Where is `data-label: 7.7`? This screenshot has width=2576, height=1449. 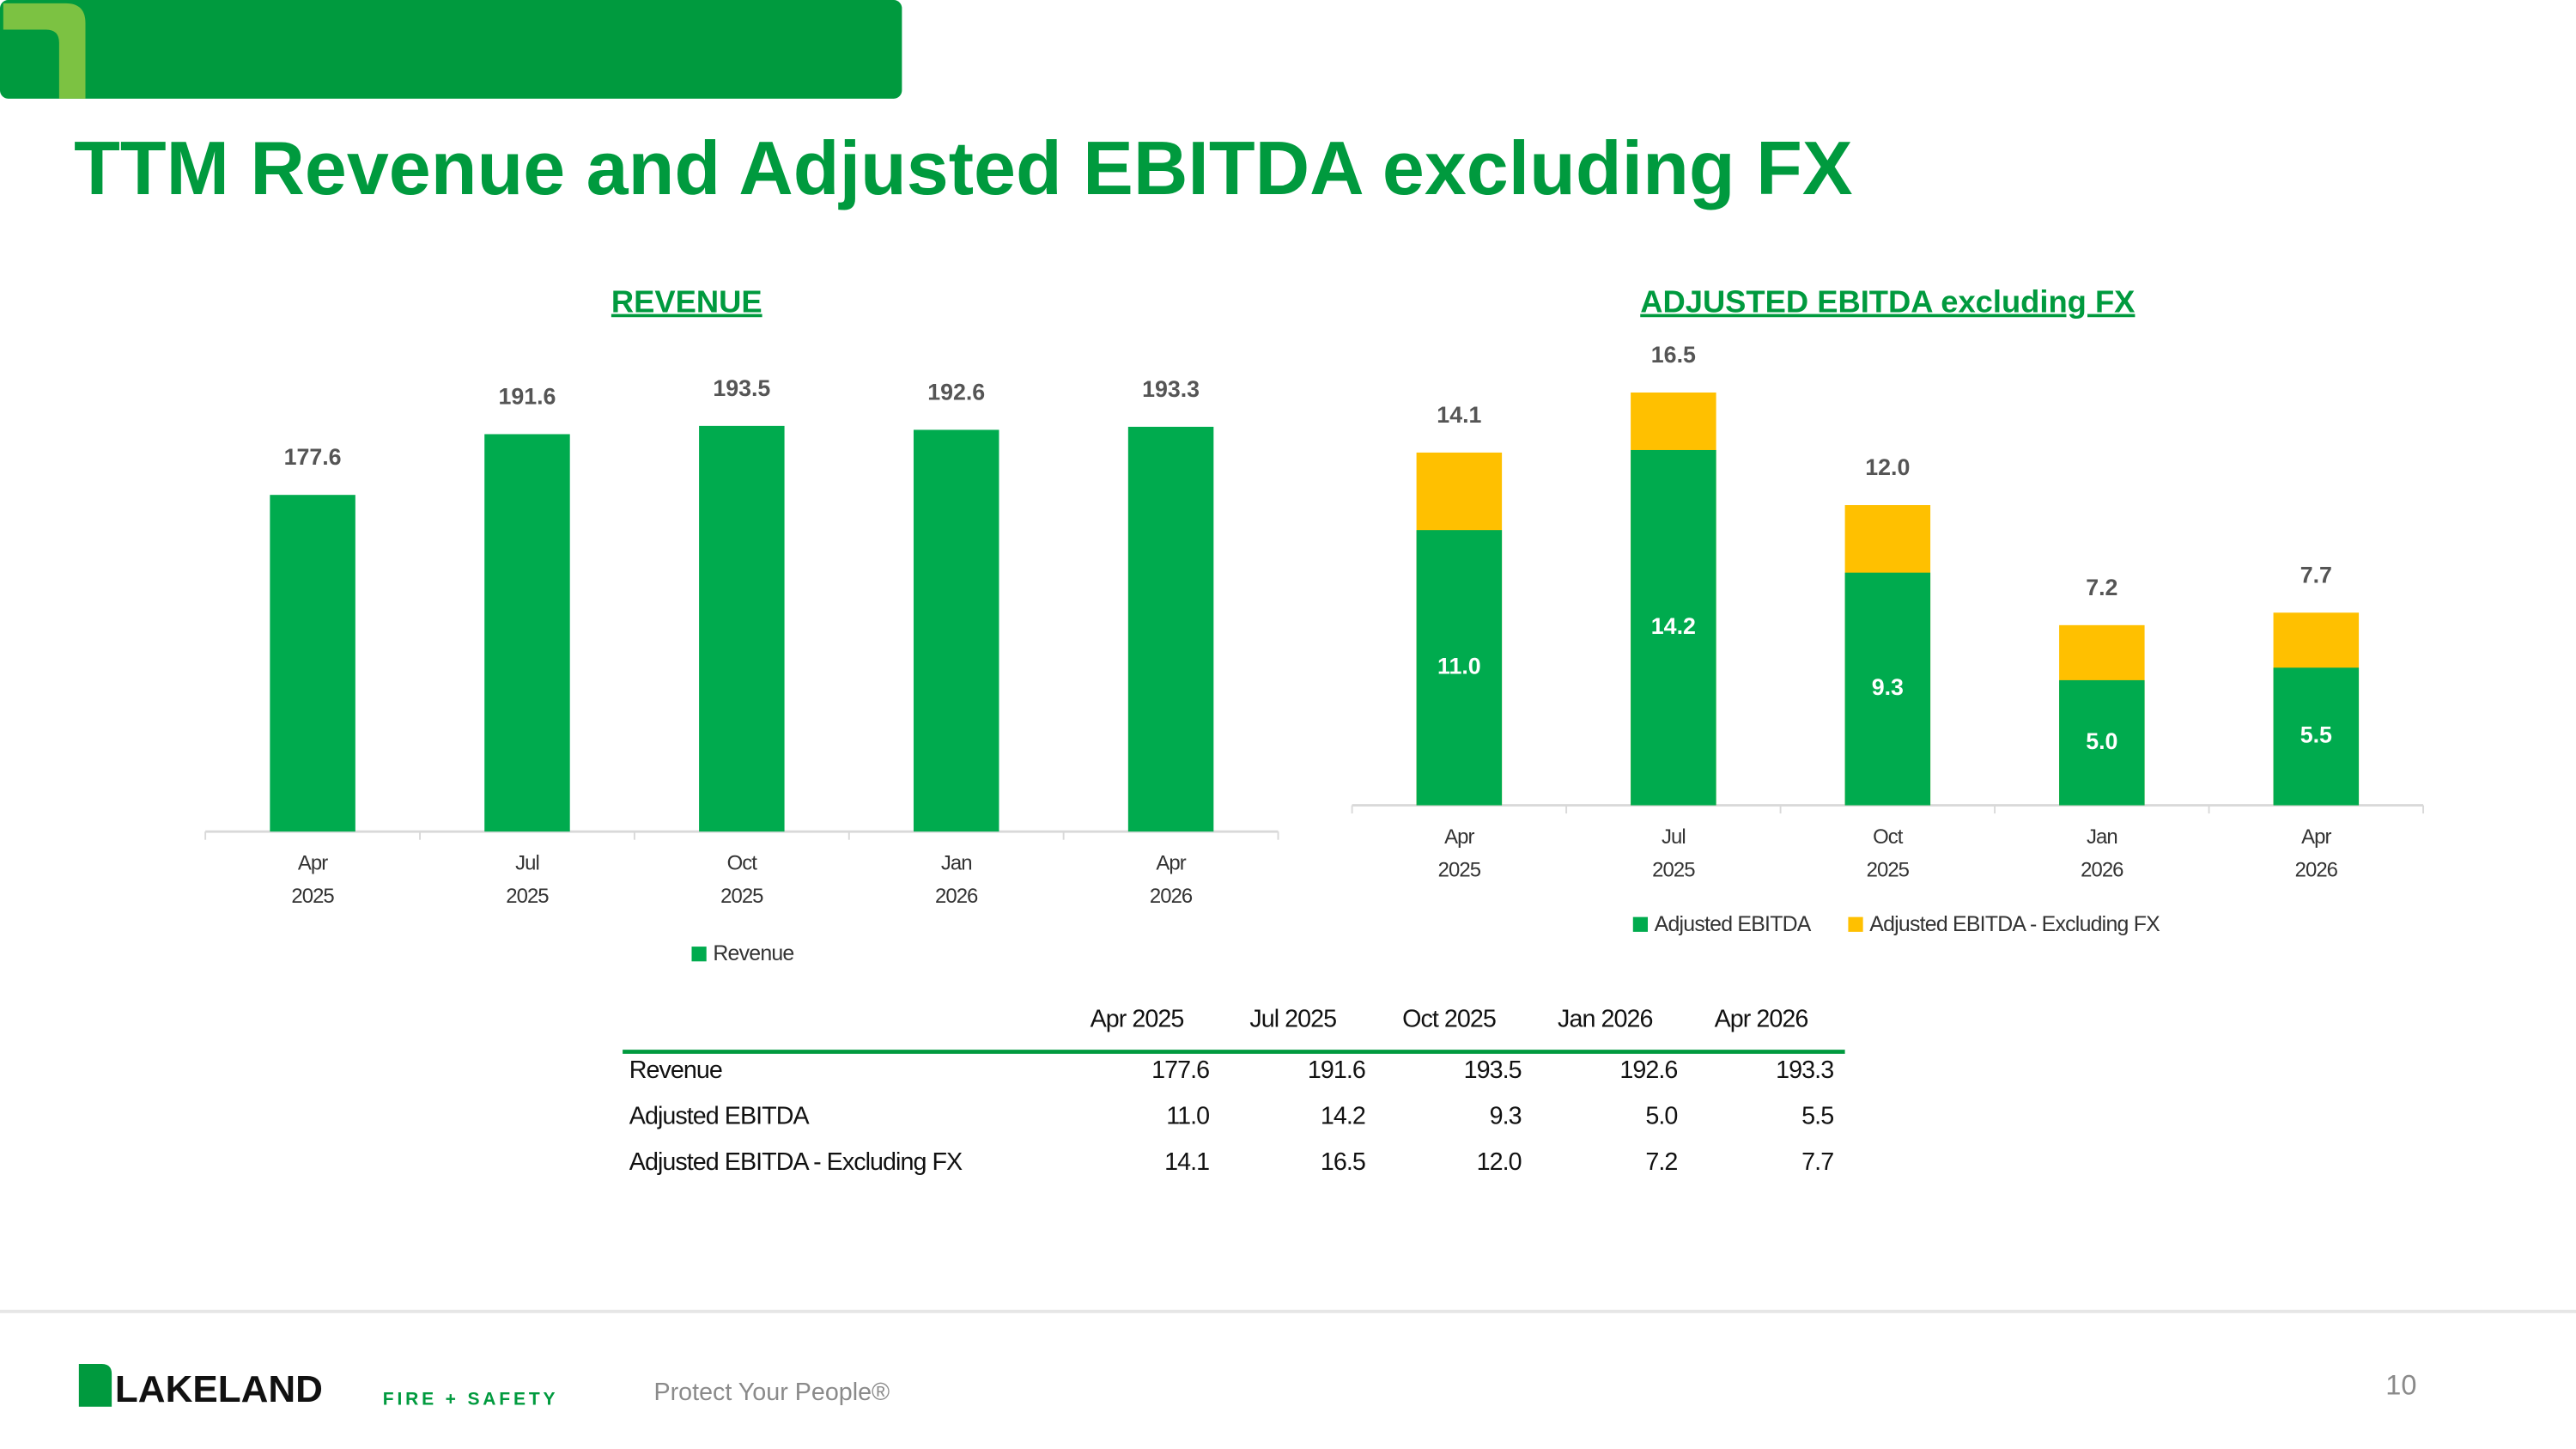 data-label: 7.7 is located at coordinates (2316, 575).